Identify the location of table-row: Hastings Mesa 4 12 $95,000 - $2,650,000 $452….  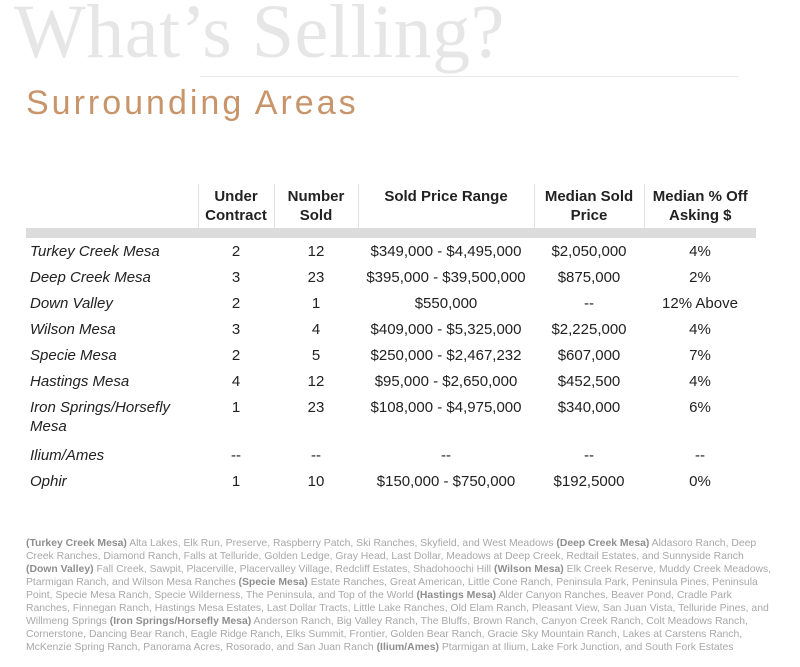
(391, 381).